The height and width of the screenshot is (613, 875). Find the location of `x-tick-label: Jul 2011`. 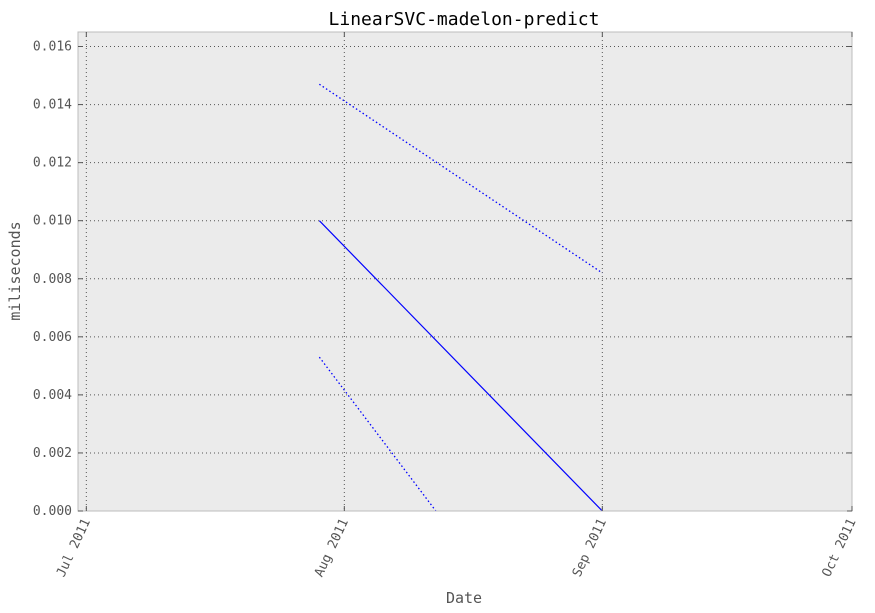

x-tick-label: Jul 2011 is located at coordinates (74, 547).